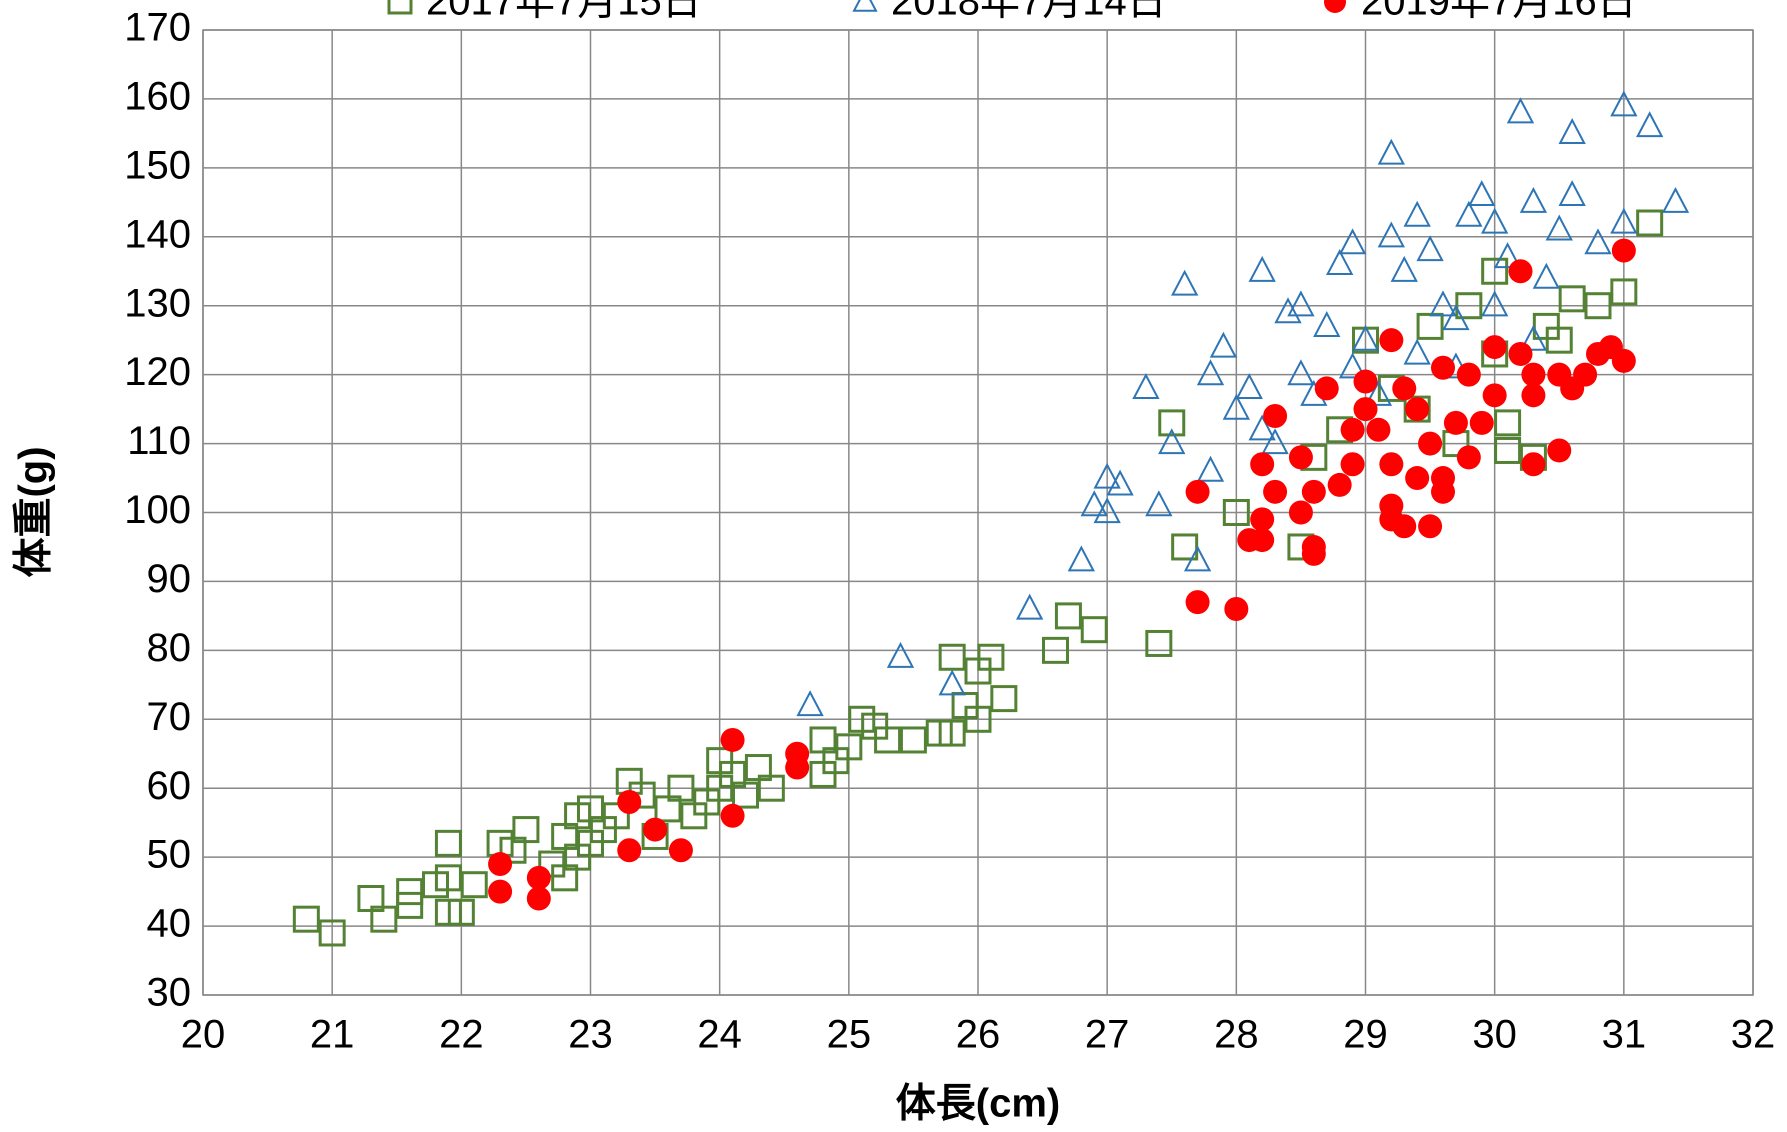 The image size is (1787, 1132). What do you see at coordinates (169, 924) in the screenshot?
I see `y-tick-label: 40` at bounding box center [169, 924].